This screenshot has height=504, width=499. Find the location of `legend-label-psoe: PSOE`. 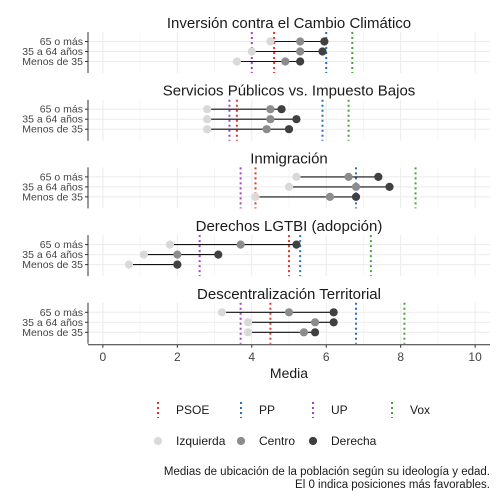

legend-label-psoe: PSOE is located at coordinates (192, 410).